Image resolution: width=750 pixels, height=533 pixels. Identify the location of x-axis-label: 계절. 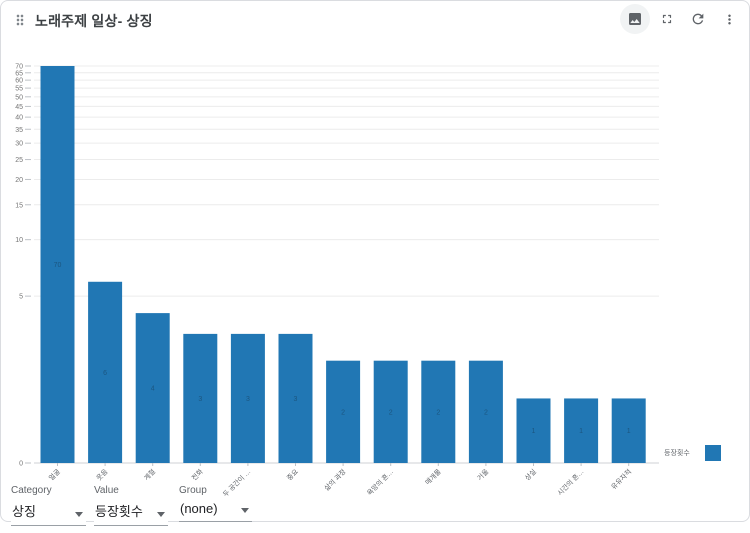
(149, 474).